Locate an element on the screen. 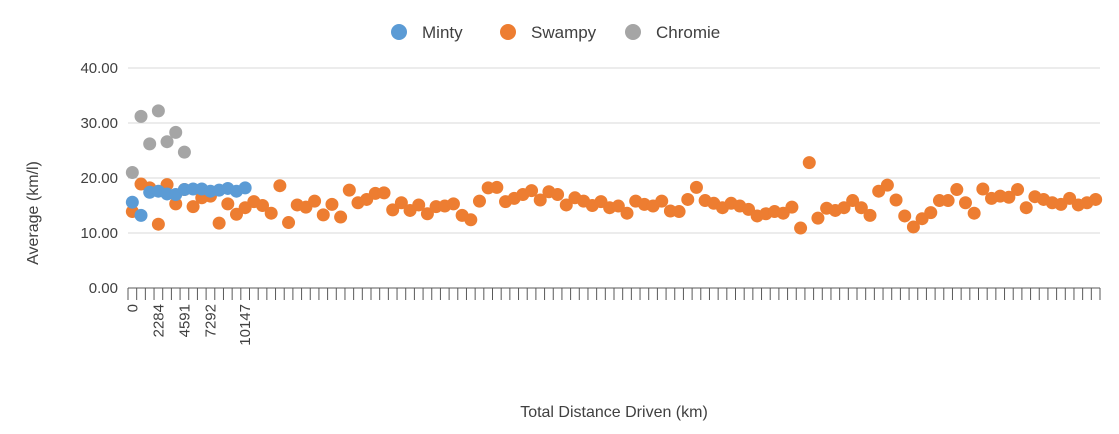  y-tick-label: 40.00 is located at coordinates (99, 68).